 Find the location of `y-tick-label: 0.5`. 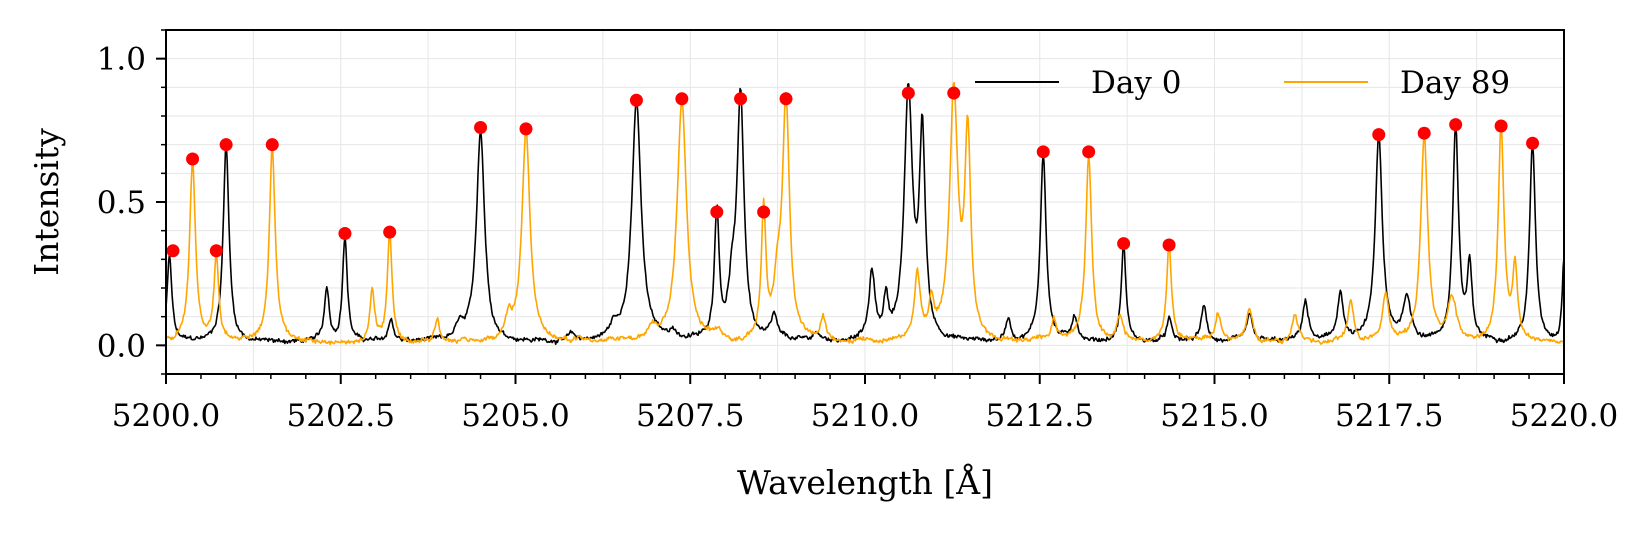

y-tick-label: 0.5 is located at coordinates (121, 203).